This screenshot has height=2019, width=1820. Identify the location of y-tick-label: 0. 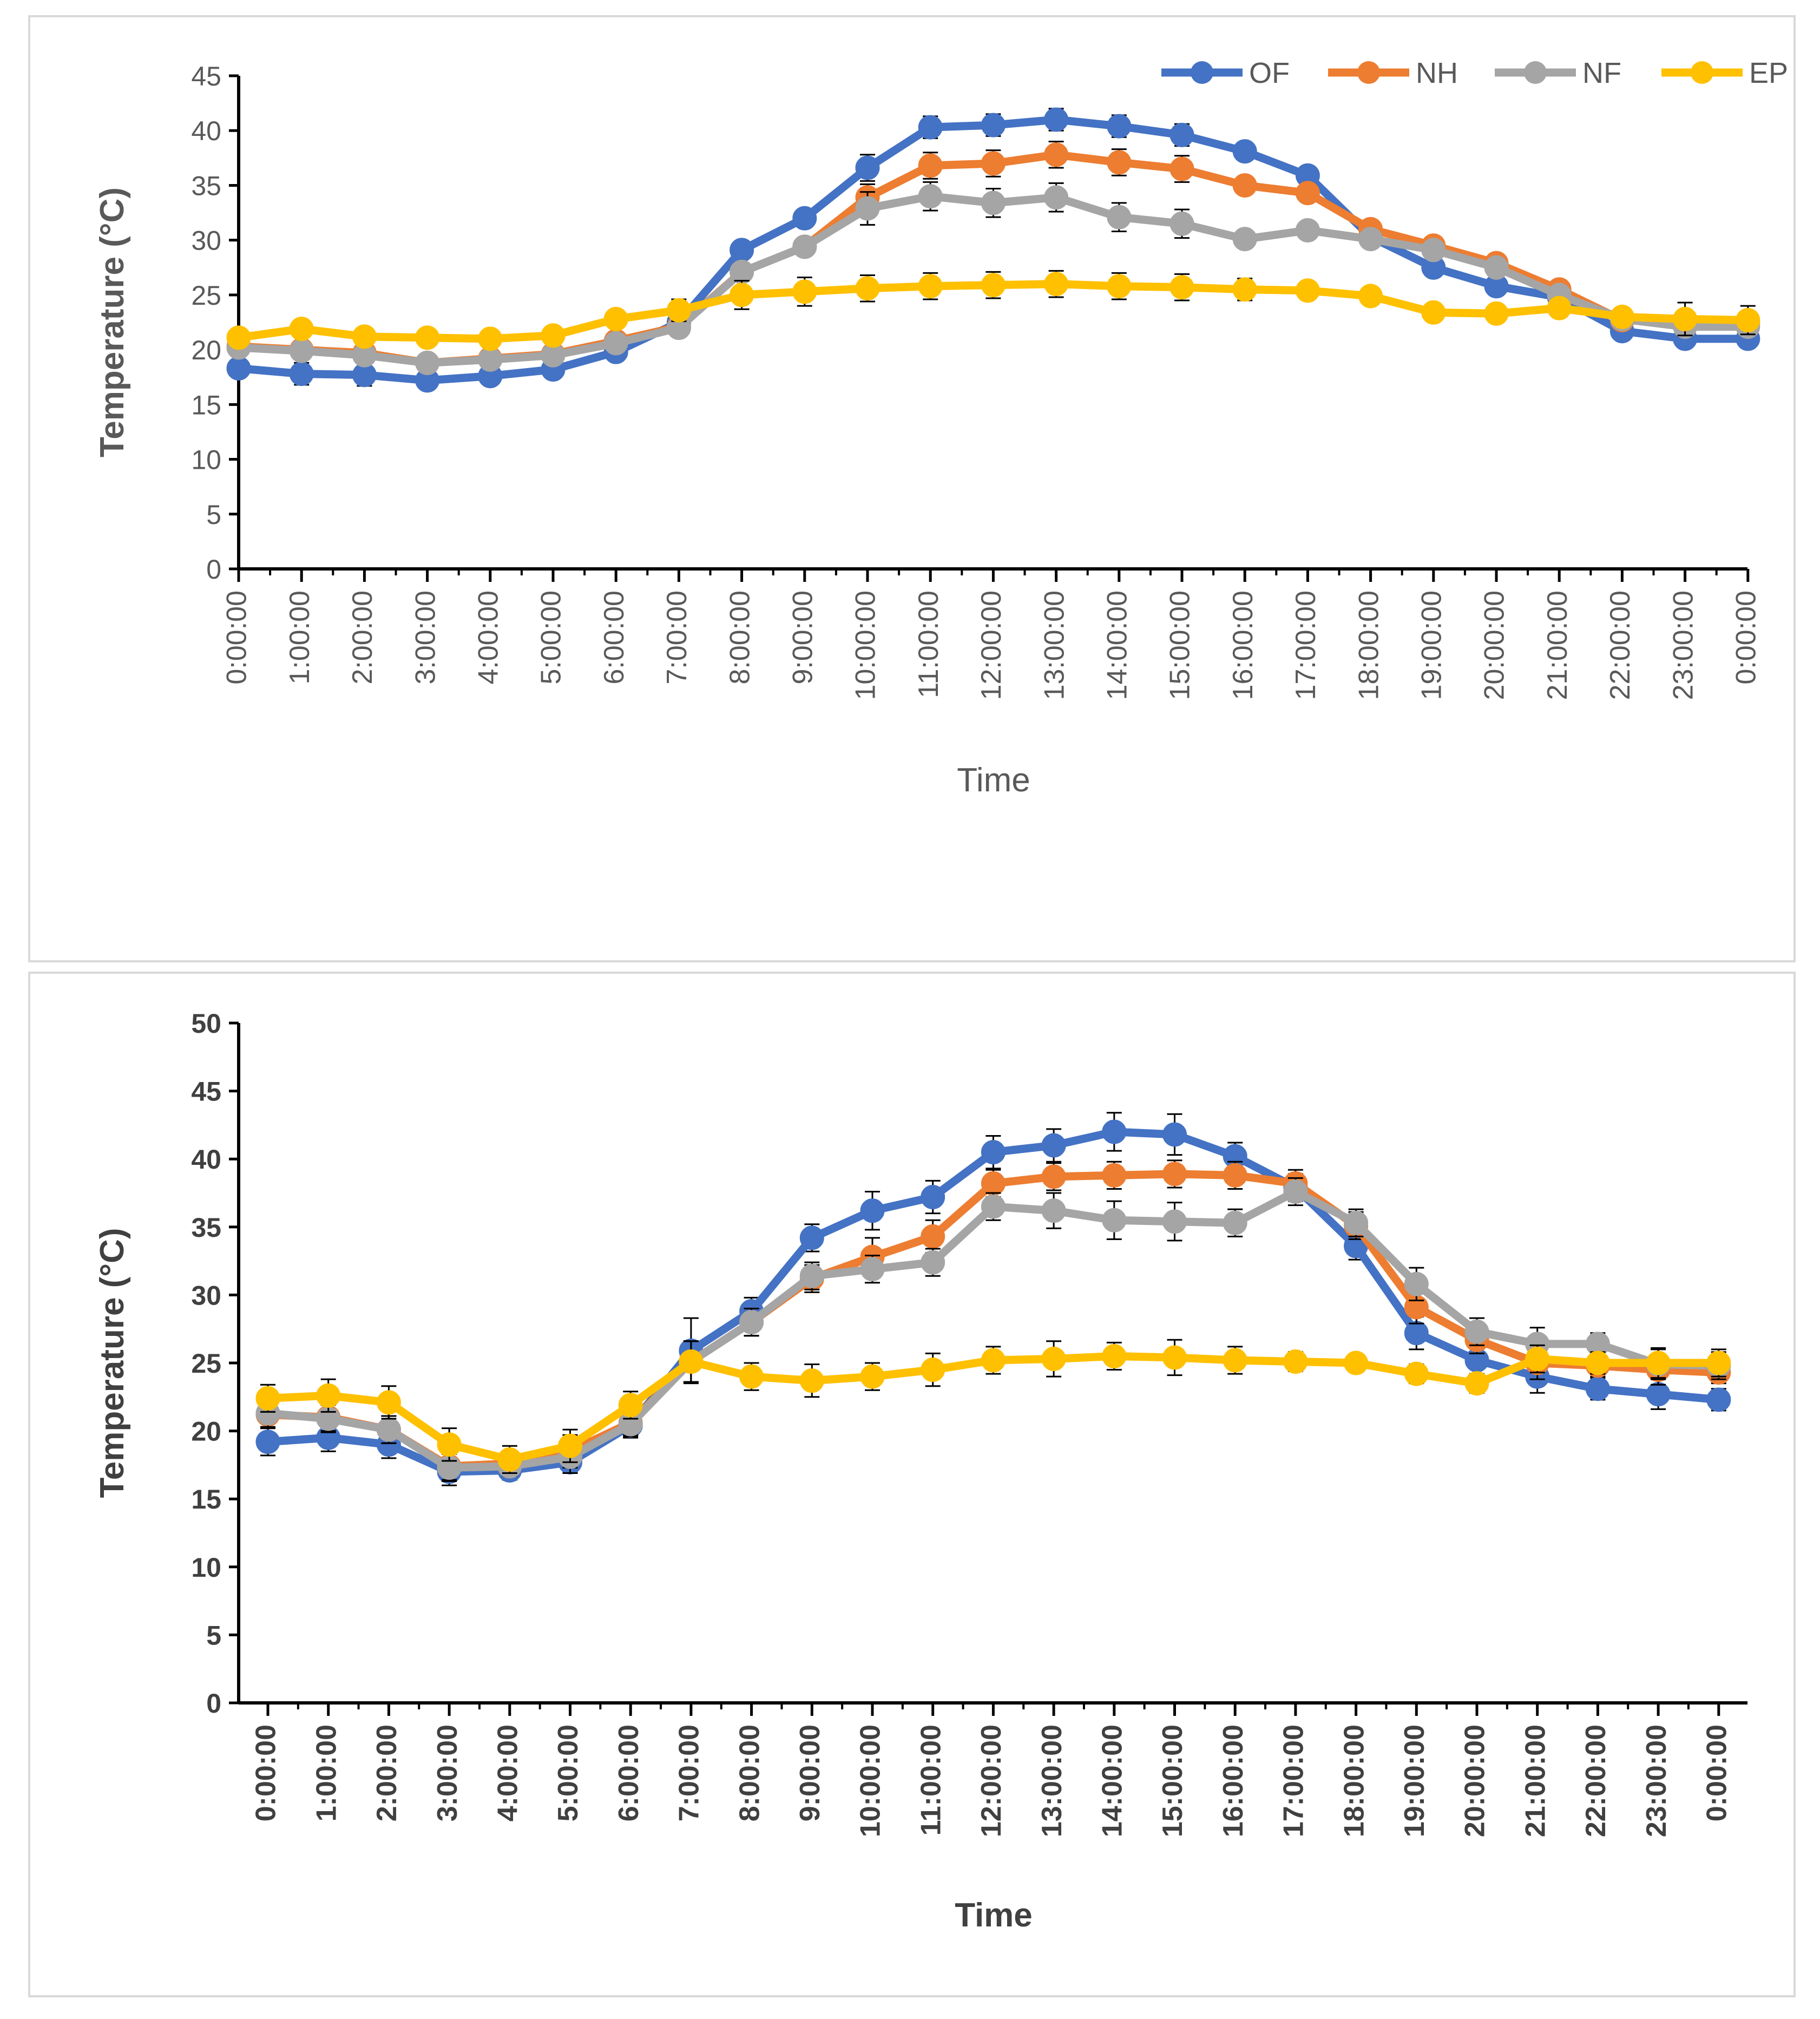
(214, 569).